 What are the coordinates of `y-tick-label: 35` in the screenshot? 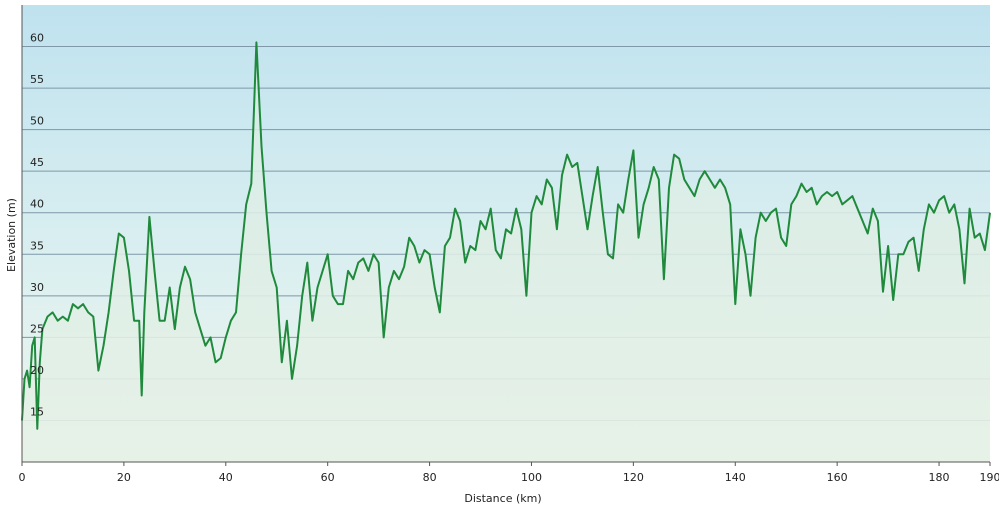 It's located at (37, 245).